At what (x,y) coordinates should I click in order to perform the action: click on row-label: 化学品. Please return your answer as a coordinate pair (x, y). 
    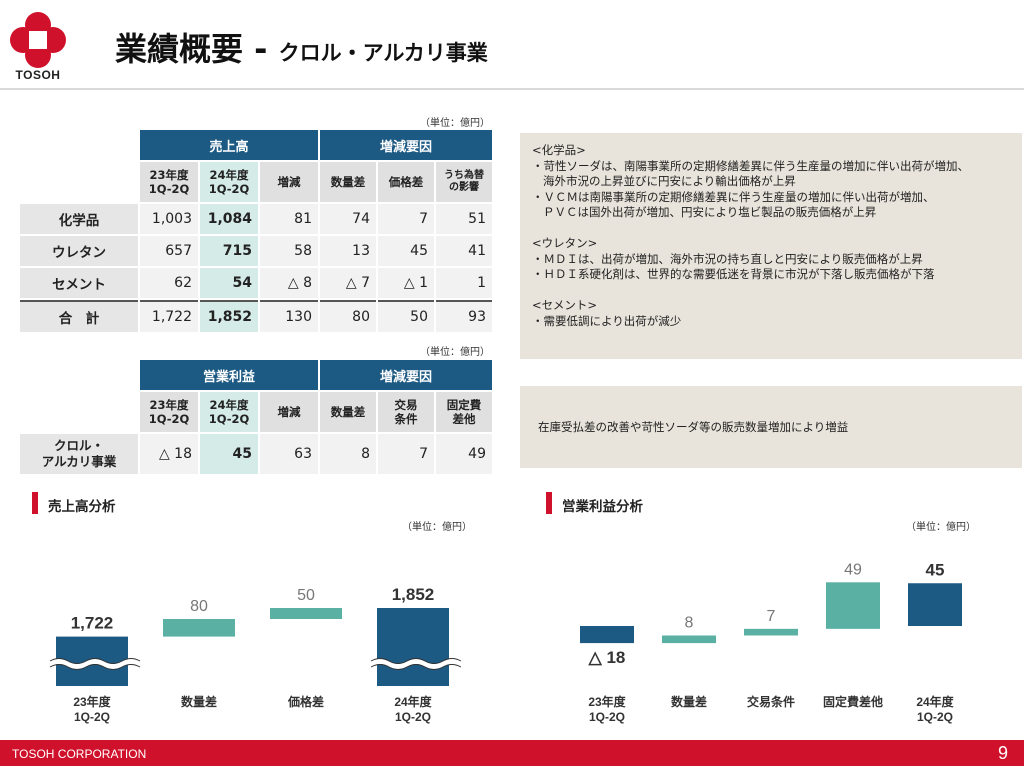
    Looking at the image, I should click on (79, 219).